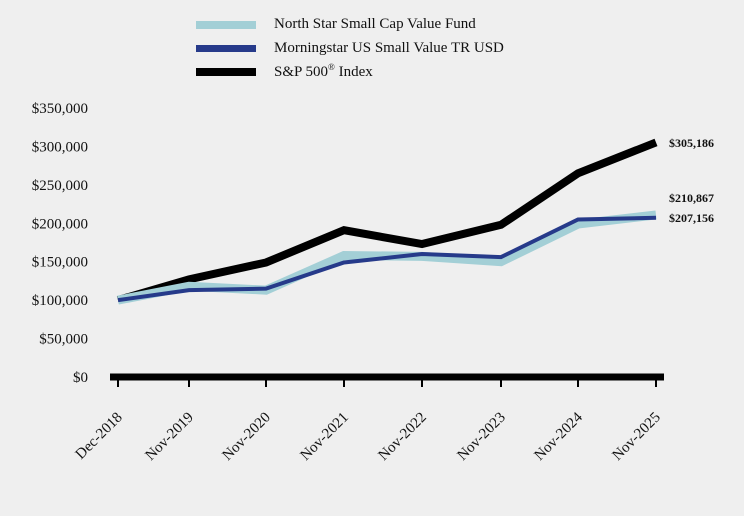  Describe the element at coordinates (559, 436) in the screenshot. I see `x-tick-label: Nov-2024` at that location.